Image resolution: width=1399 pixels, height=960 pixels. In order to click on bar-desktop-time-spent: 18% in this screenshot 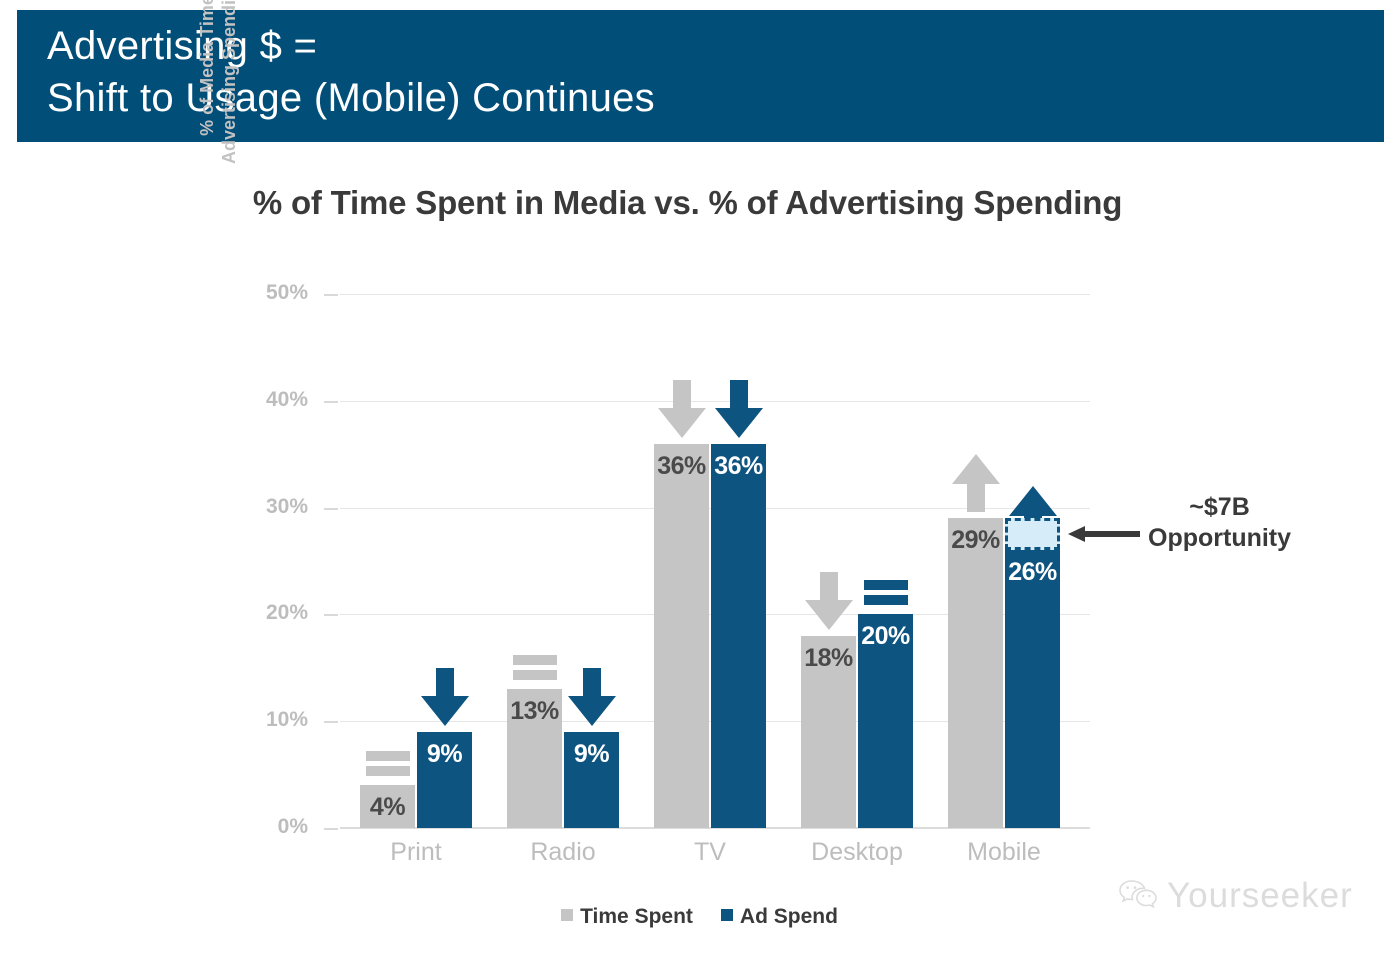, I will do `click(828, 731)`.